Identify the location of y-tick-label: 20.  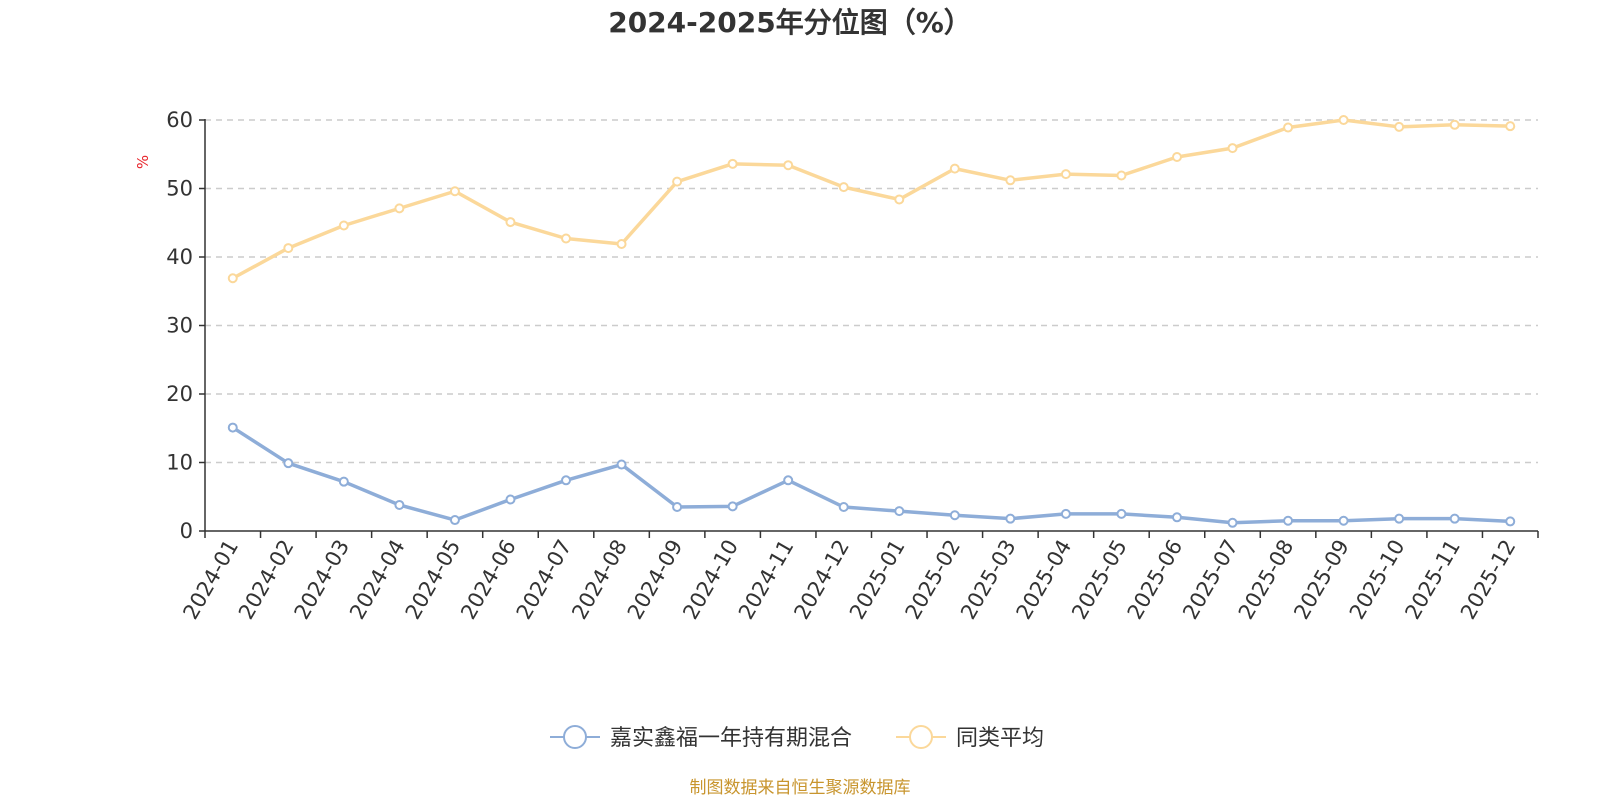
(179, 394).